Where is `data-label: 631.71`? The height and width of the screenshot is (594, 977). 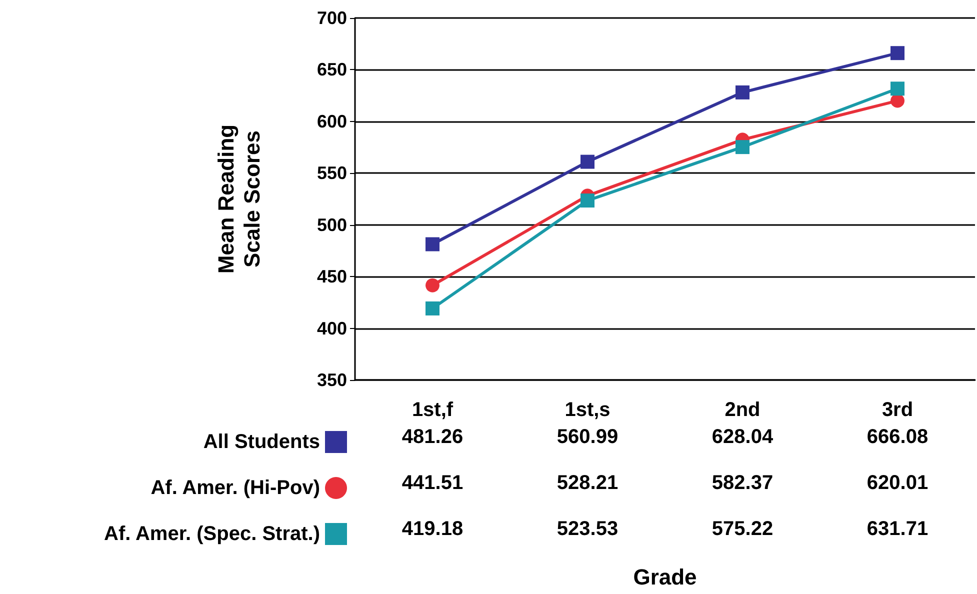 data-label: 631.71 is located at coordinates (897, 529).